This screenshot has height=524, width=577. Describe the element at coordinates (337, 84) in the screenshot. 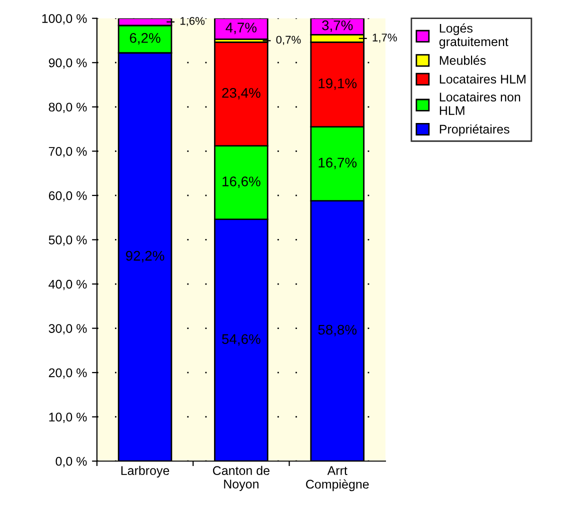

I see `data-label: 19,1%` at that location.